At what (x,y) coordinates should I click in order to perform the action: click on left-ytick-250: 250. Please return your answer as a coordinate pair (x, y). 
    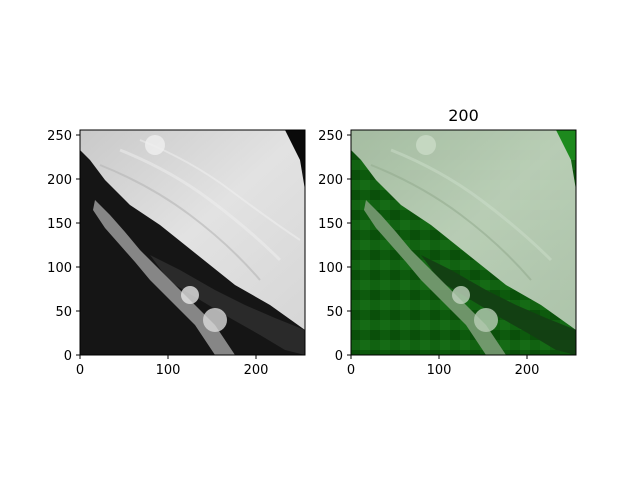
    Looking at the image, I should click on (59, 136).